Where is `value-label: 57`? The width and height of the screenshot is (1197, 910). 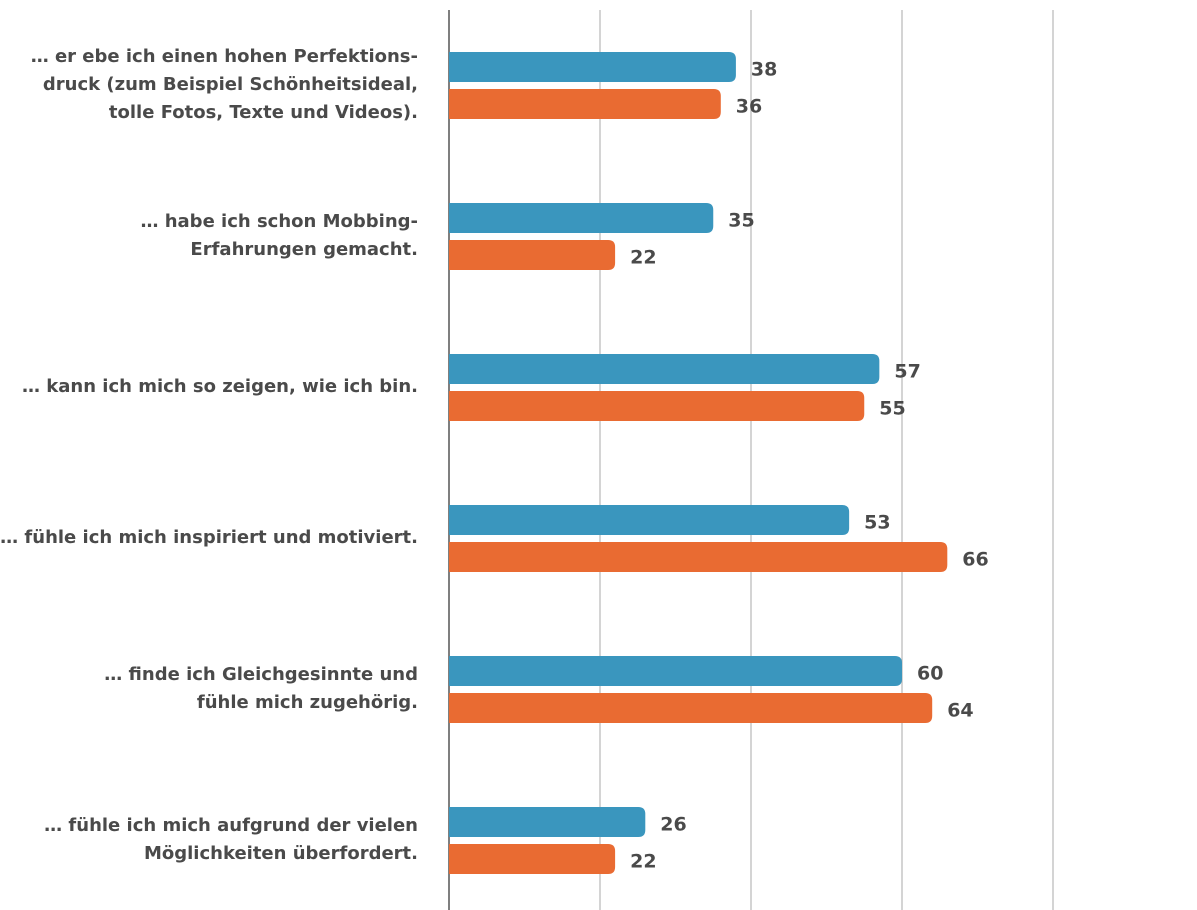 value-label: 57 is located at coordinates (907, 372).